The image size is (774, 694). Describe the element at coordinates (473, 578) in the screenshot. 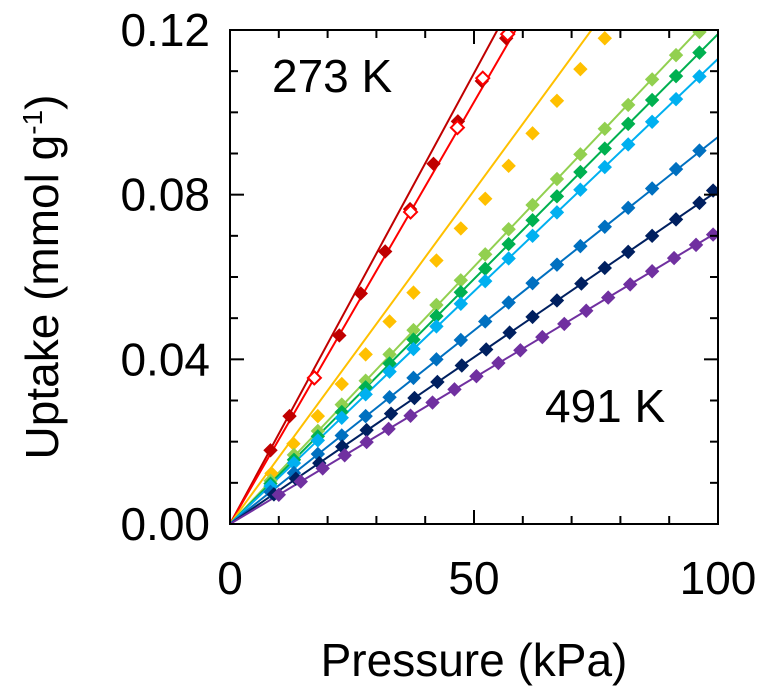

I see `x-tick-label-50: 50` at that location.